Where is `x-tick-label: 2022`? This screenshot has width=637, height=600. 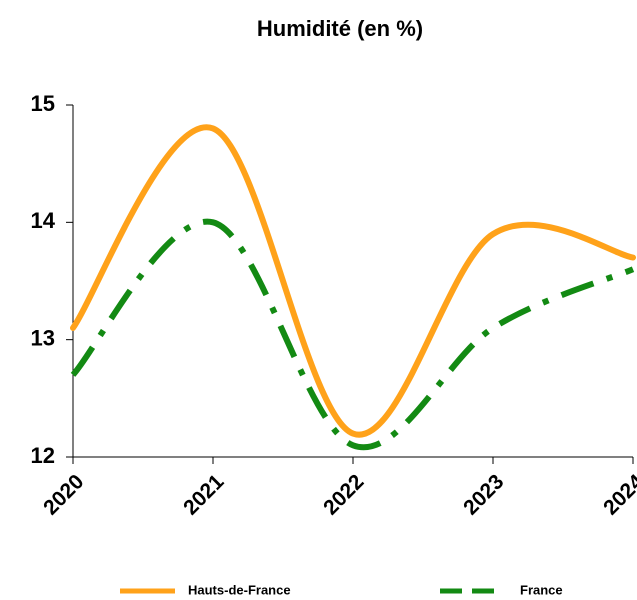
x-tick-label: 2022 is located at coordinates (343, 494).